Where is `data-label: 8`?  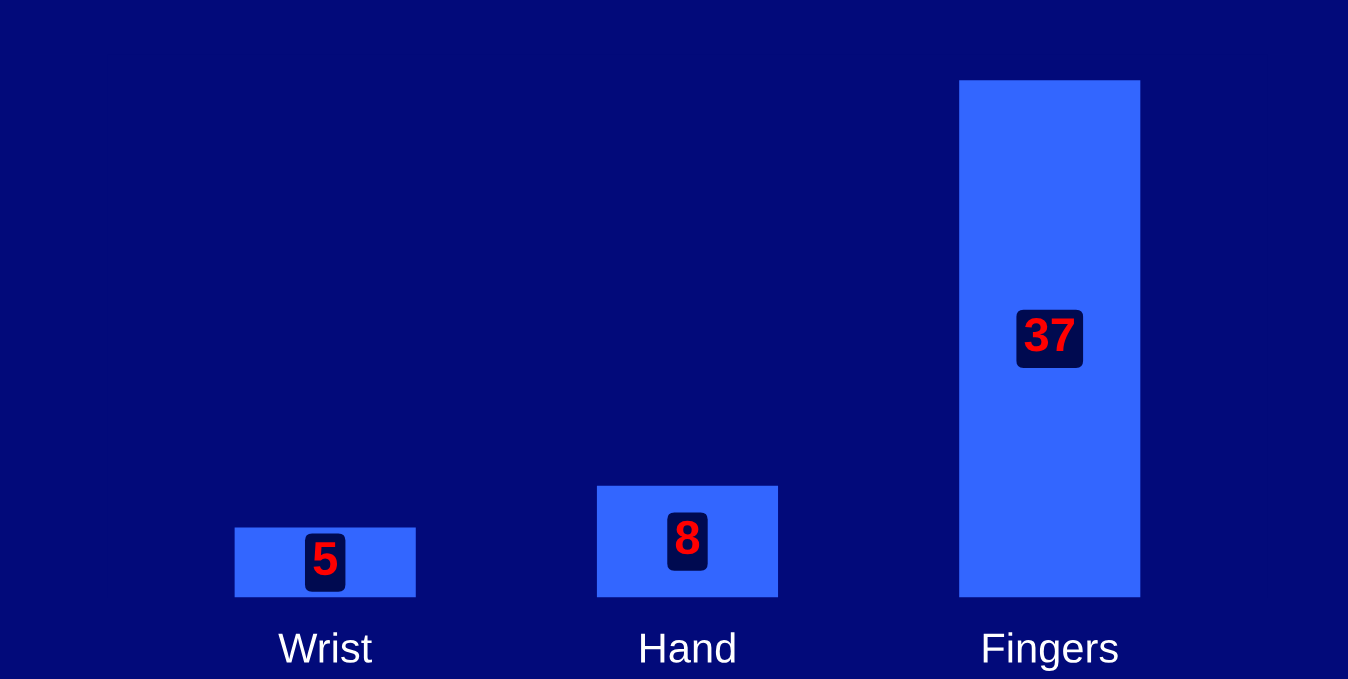
data-label: 8 is located at coordinates (687, 537).